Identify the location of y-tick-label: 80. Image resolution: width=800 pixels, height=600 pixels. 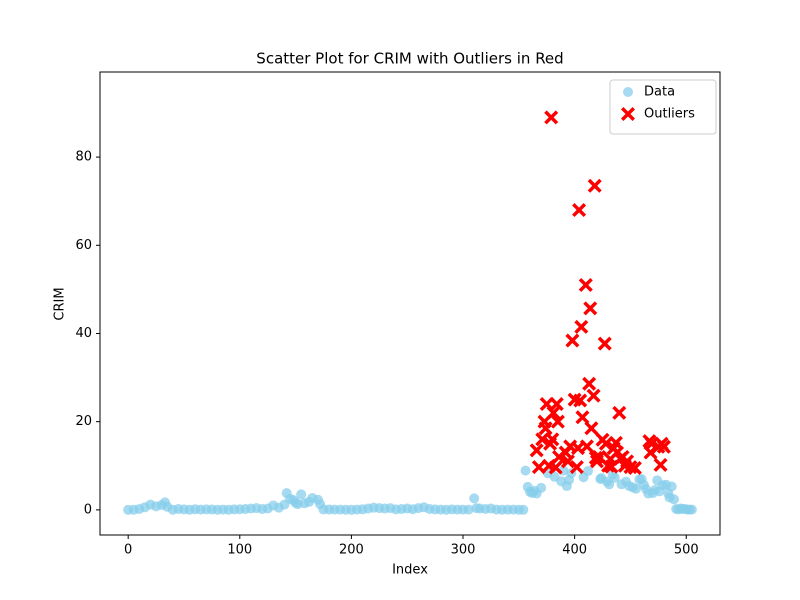
(83, 157).